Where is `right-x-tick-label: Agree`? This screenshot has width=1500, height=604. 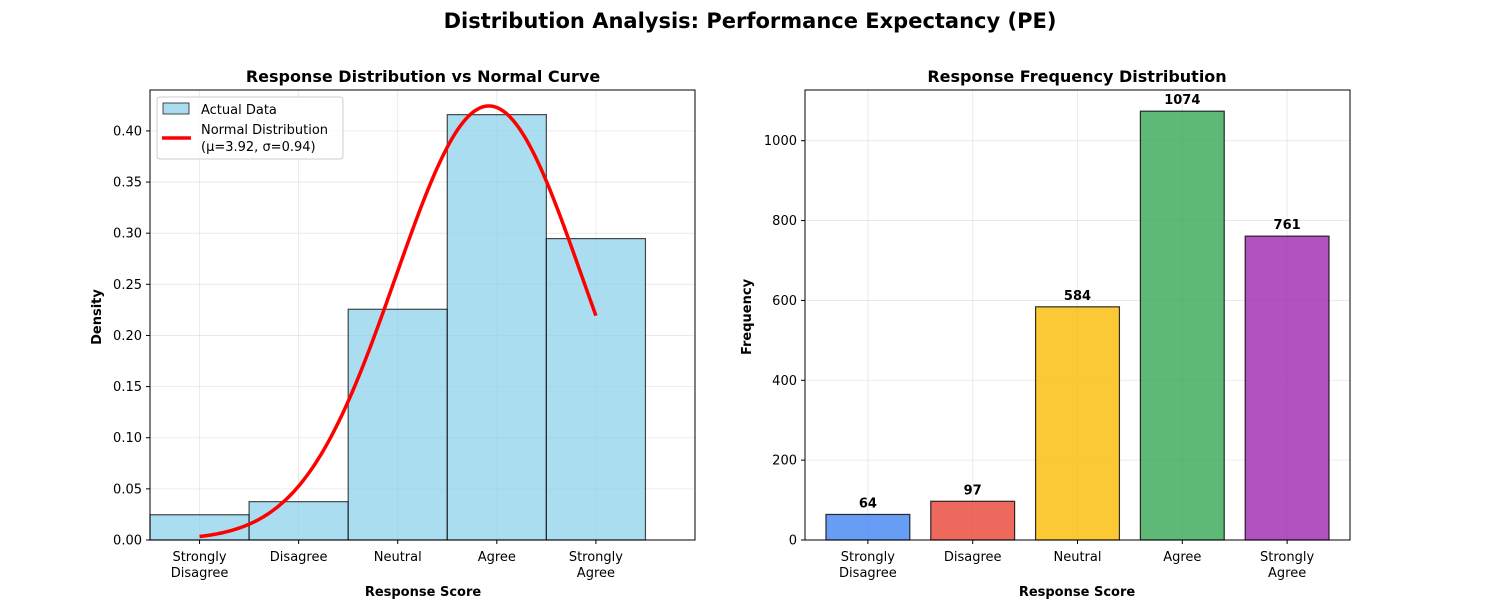
right-x-tick-label: Agree is located at coordinates (1182, 557).